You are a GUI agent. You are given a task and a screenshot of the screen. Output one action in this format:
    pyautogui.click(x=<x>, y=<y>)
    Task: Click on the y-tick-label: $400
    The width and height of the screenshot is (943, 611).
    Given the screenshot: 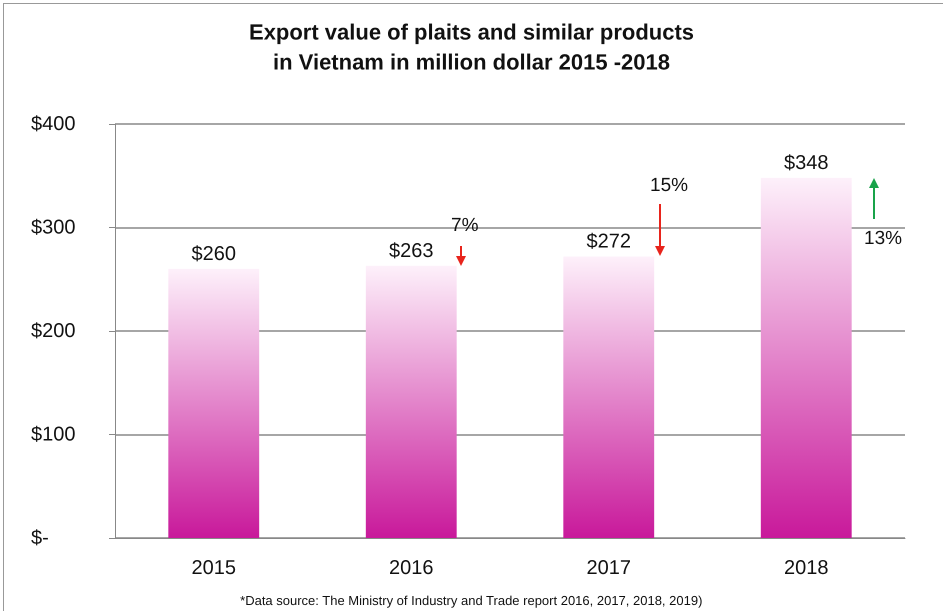 What is the action you would take?
    pyautogui.click(x=53, y=124)
    